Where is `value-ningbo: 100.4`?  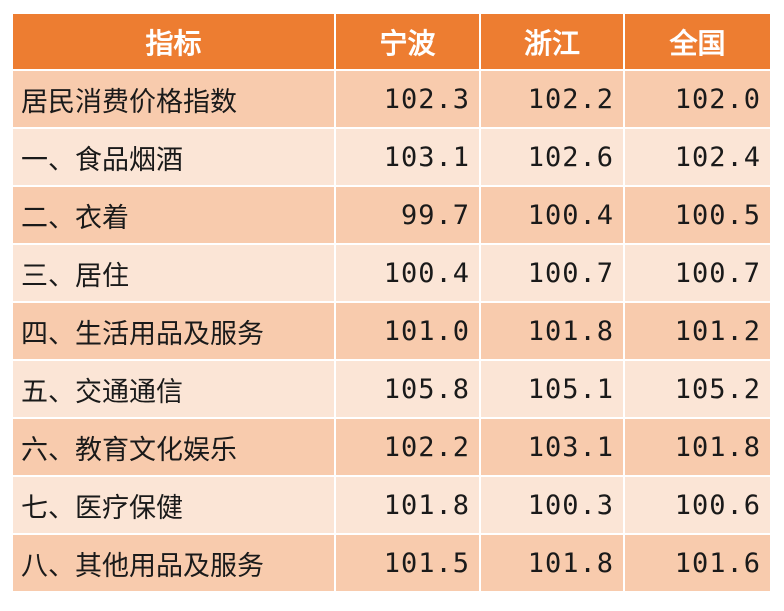
value-ningbo: 100.4 is located at coordinates (408, 274).